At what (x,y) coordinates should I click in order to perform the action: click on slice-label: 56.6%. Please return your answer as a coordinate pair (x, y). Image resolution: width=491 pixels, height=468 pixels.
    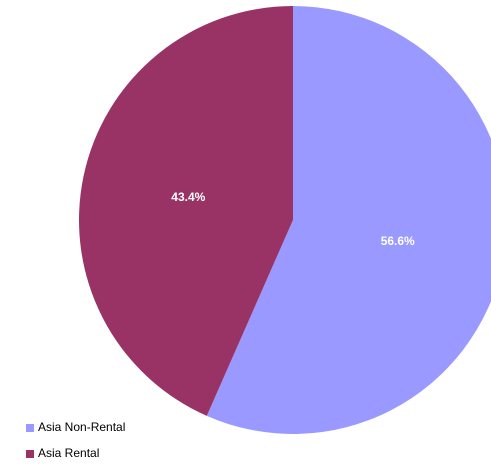
    Looking at the image, I should click on (398, 241).